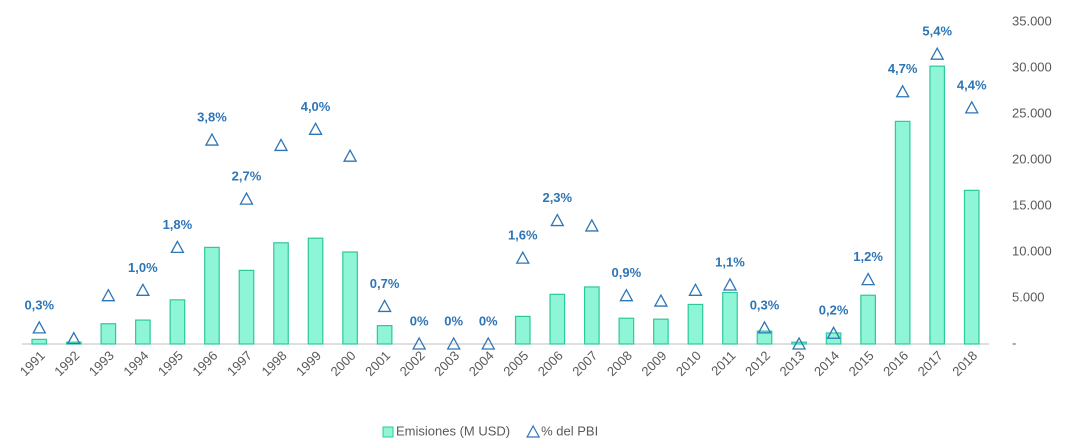 This screenshot has width=1074, height=442. What do you see at coordinates (523, 235) in the screenshot?
I see `value-label: 1,6%` at bounding box center [523, 235].